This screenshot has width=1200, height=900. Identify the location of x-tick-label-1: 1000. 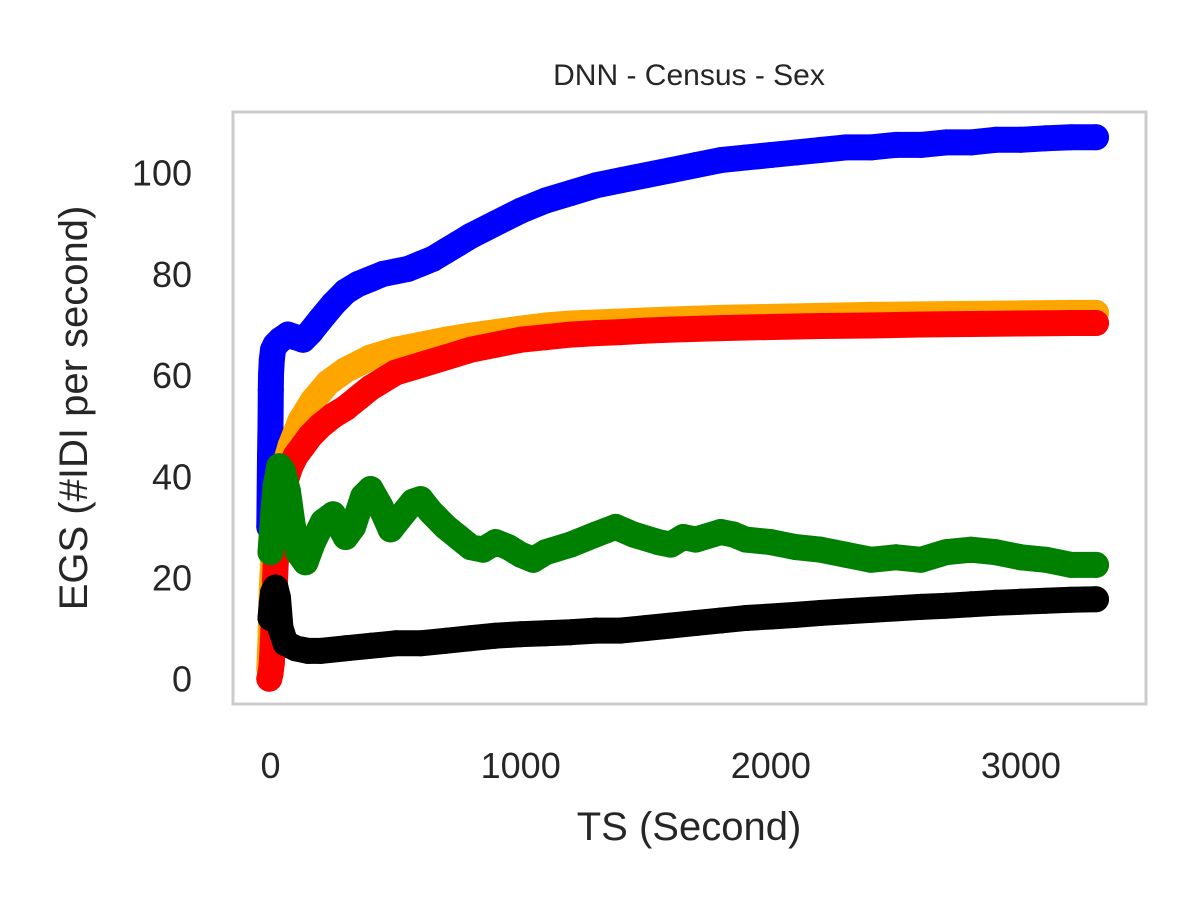
(521, 765).